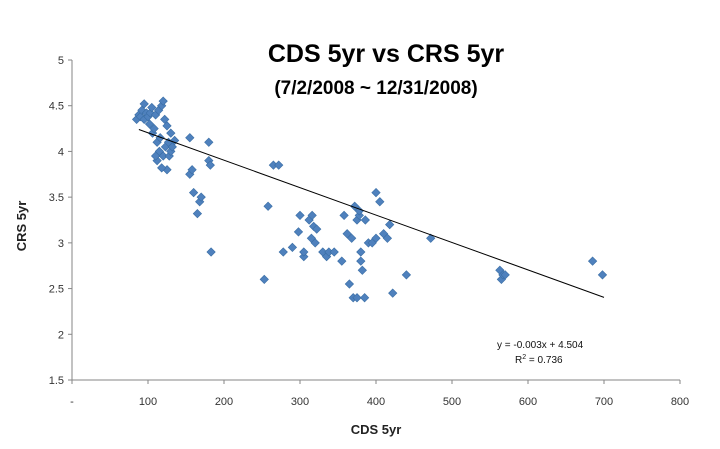 This screenshot has height=449, width=720. Describe the element at coordinates (56, 107) in the screenshot. I see `y-tick-label: 4.5` at that location.